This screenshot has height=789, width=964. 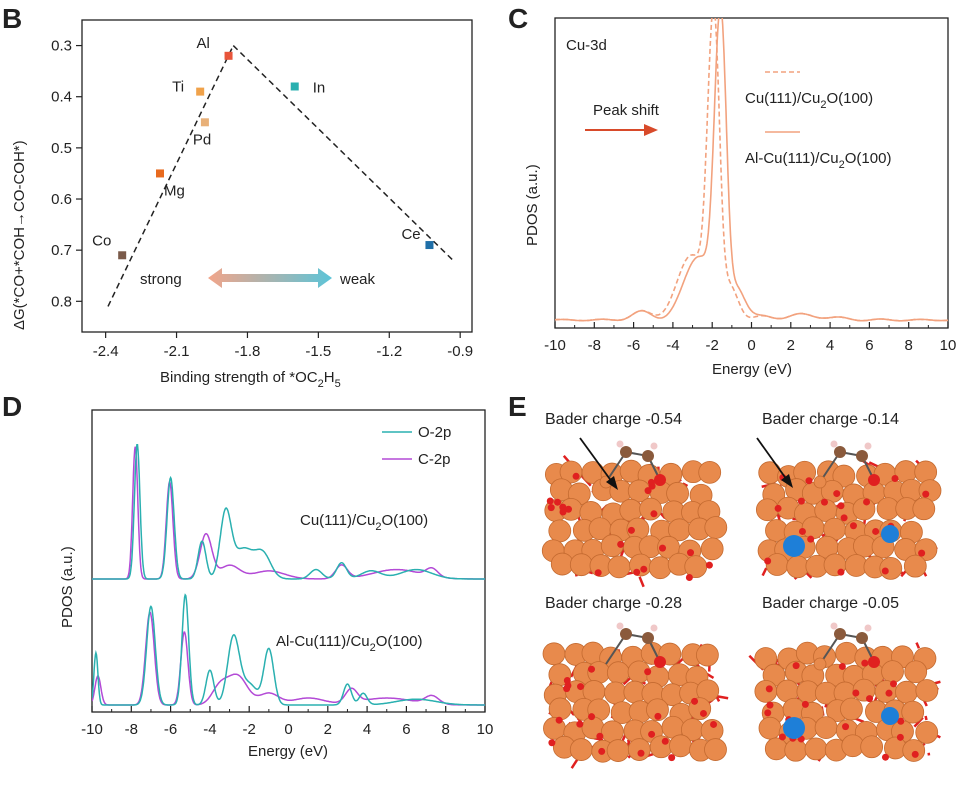 I want to click on d-xtick-label: 6, so click(x=406, y=729).